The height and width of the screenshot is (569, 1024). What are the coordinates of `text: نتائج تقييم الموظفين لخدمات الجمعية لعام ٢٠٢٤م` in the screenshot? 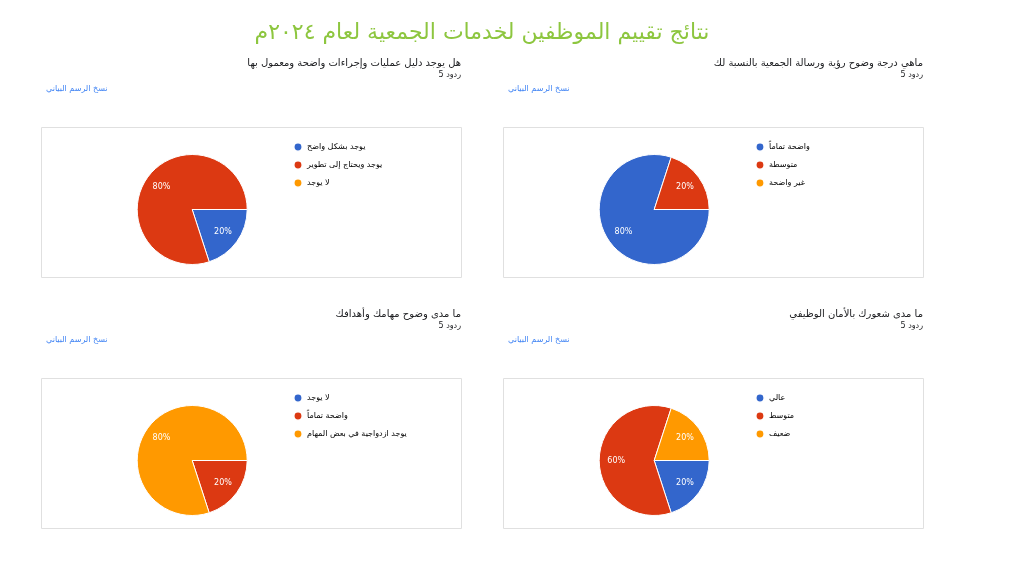 It's located at (482, 31).